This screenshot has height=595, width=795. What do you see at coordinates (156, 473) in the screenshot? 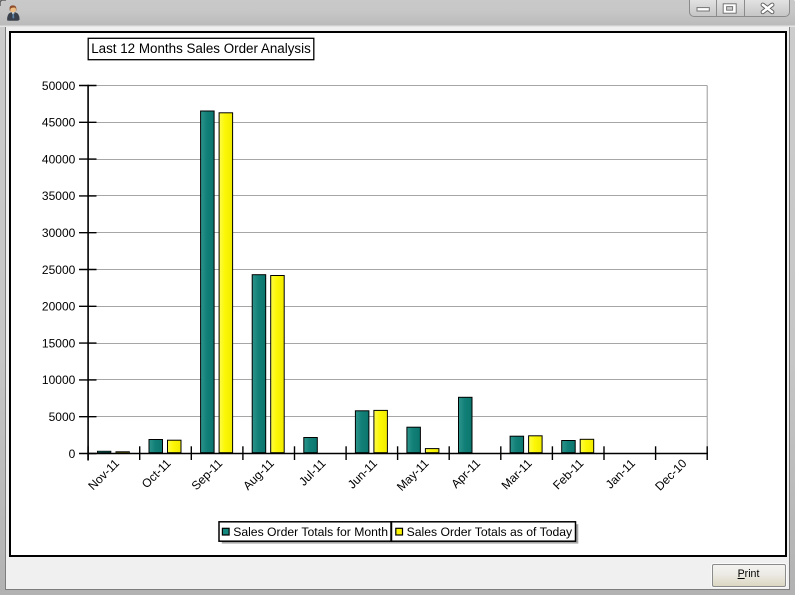
I see `svg-text: Oct-11` at bounding box center [156, 473].